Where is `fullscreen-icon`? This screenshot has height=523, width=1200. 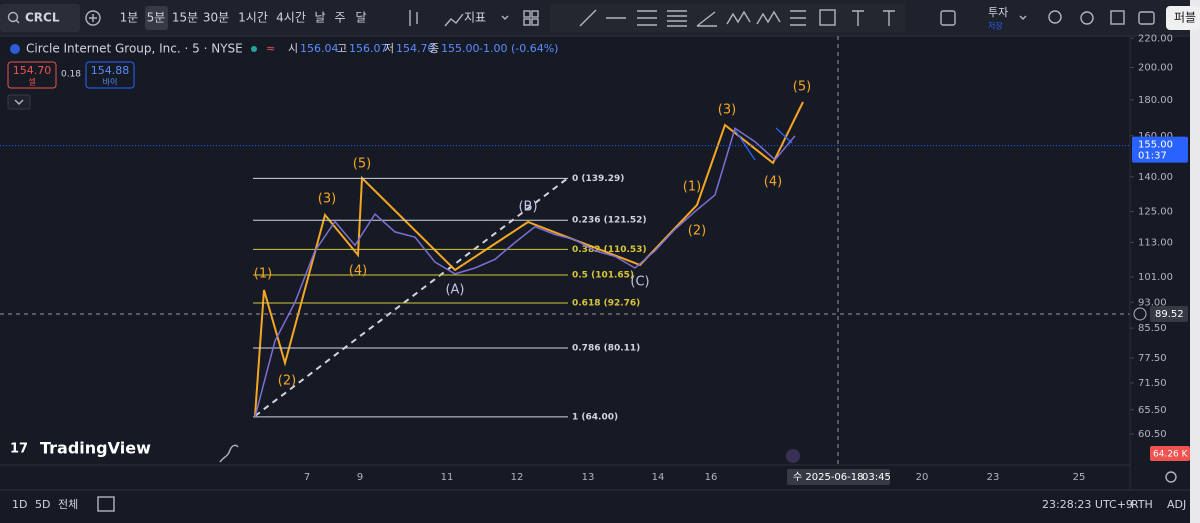
fullscreen-icon is located at coordinates (1117, 17).